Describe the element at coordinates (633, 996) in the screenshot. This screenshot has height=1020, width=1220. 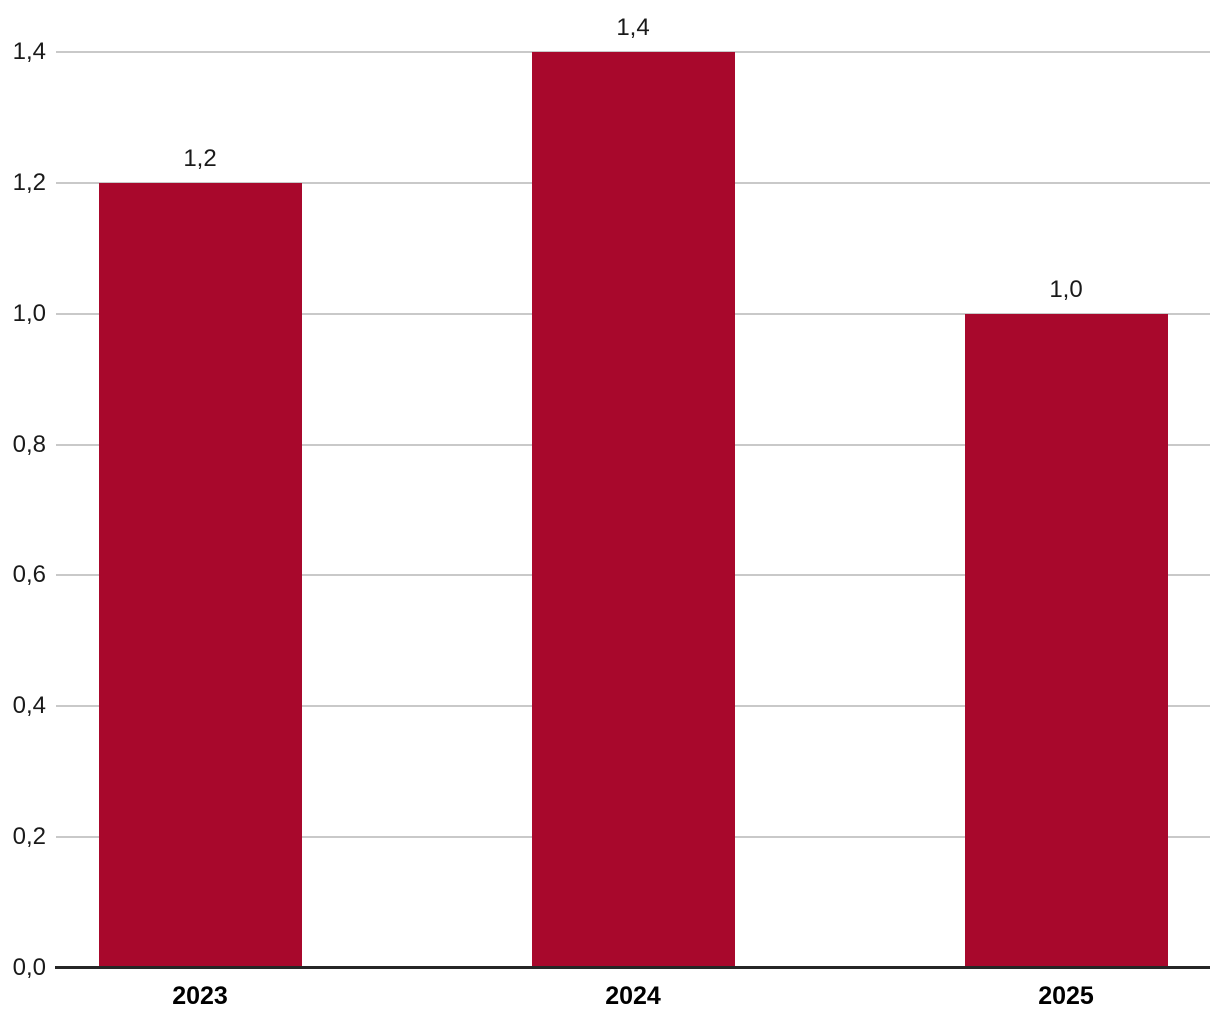
I see `x-category-label: 2024` at that location.